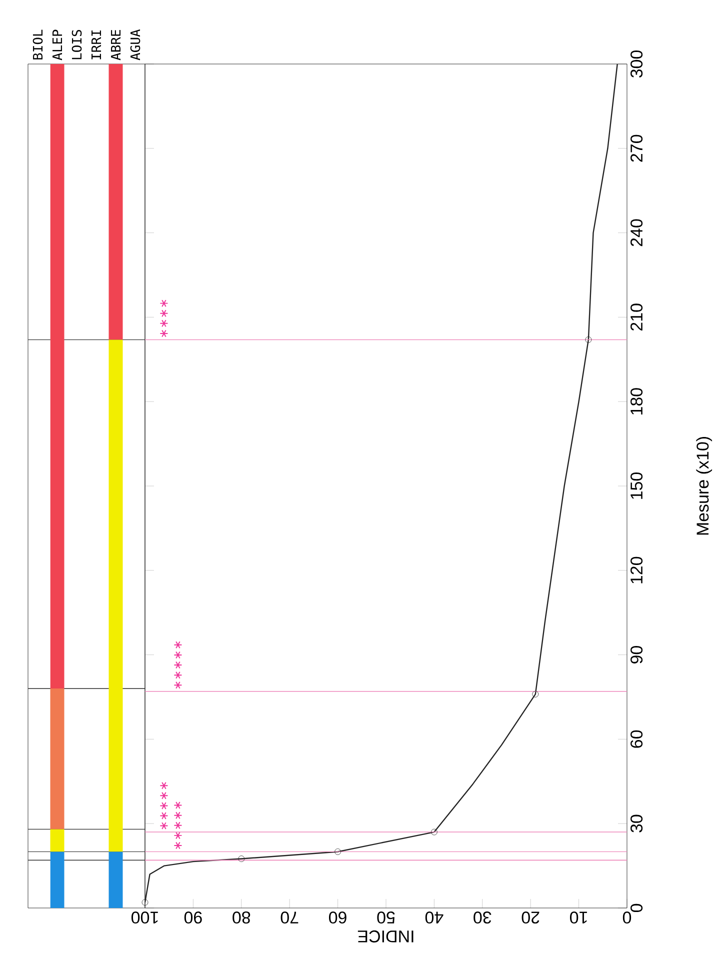 The height and width of the screenshot is (966, 715). Describe the element at coordinates (434, 918) in the screenshot. I see `x-tick-label: 40` at that location.